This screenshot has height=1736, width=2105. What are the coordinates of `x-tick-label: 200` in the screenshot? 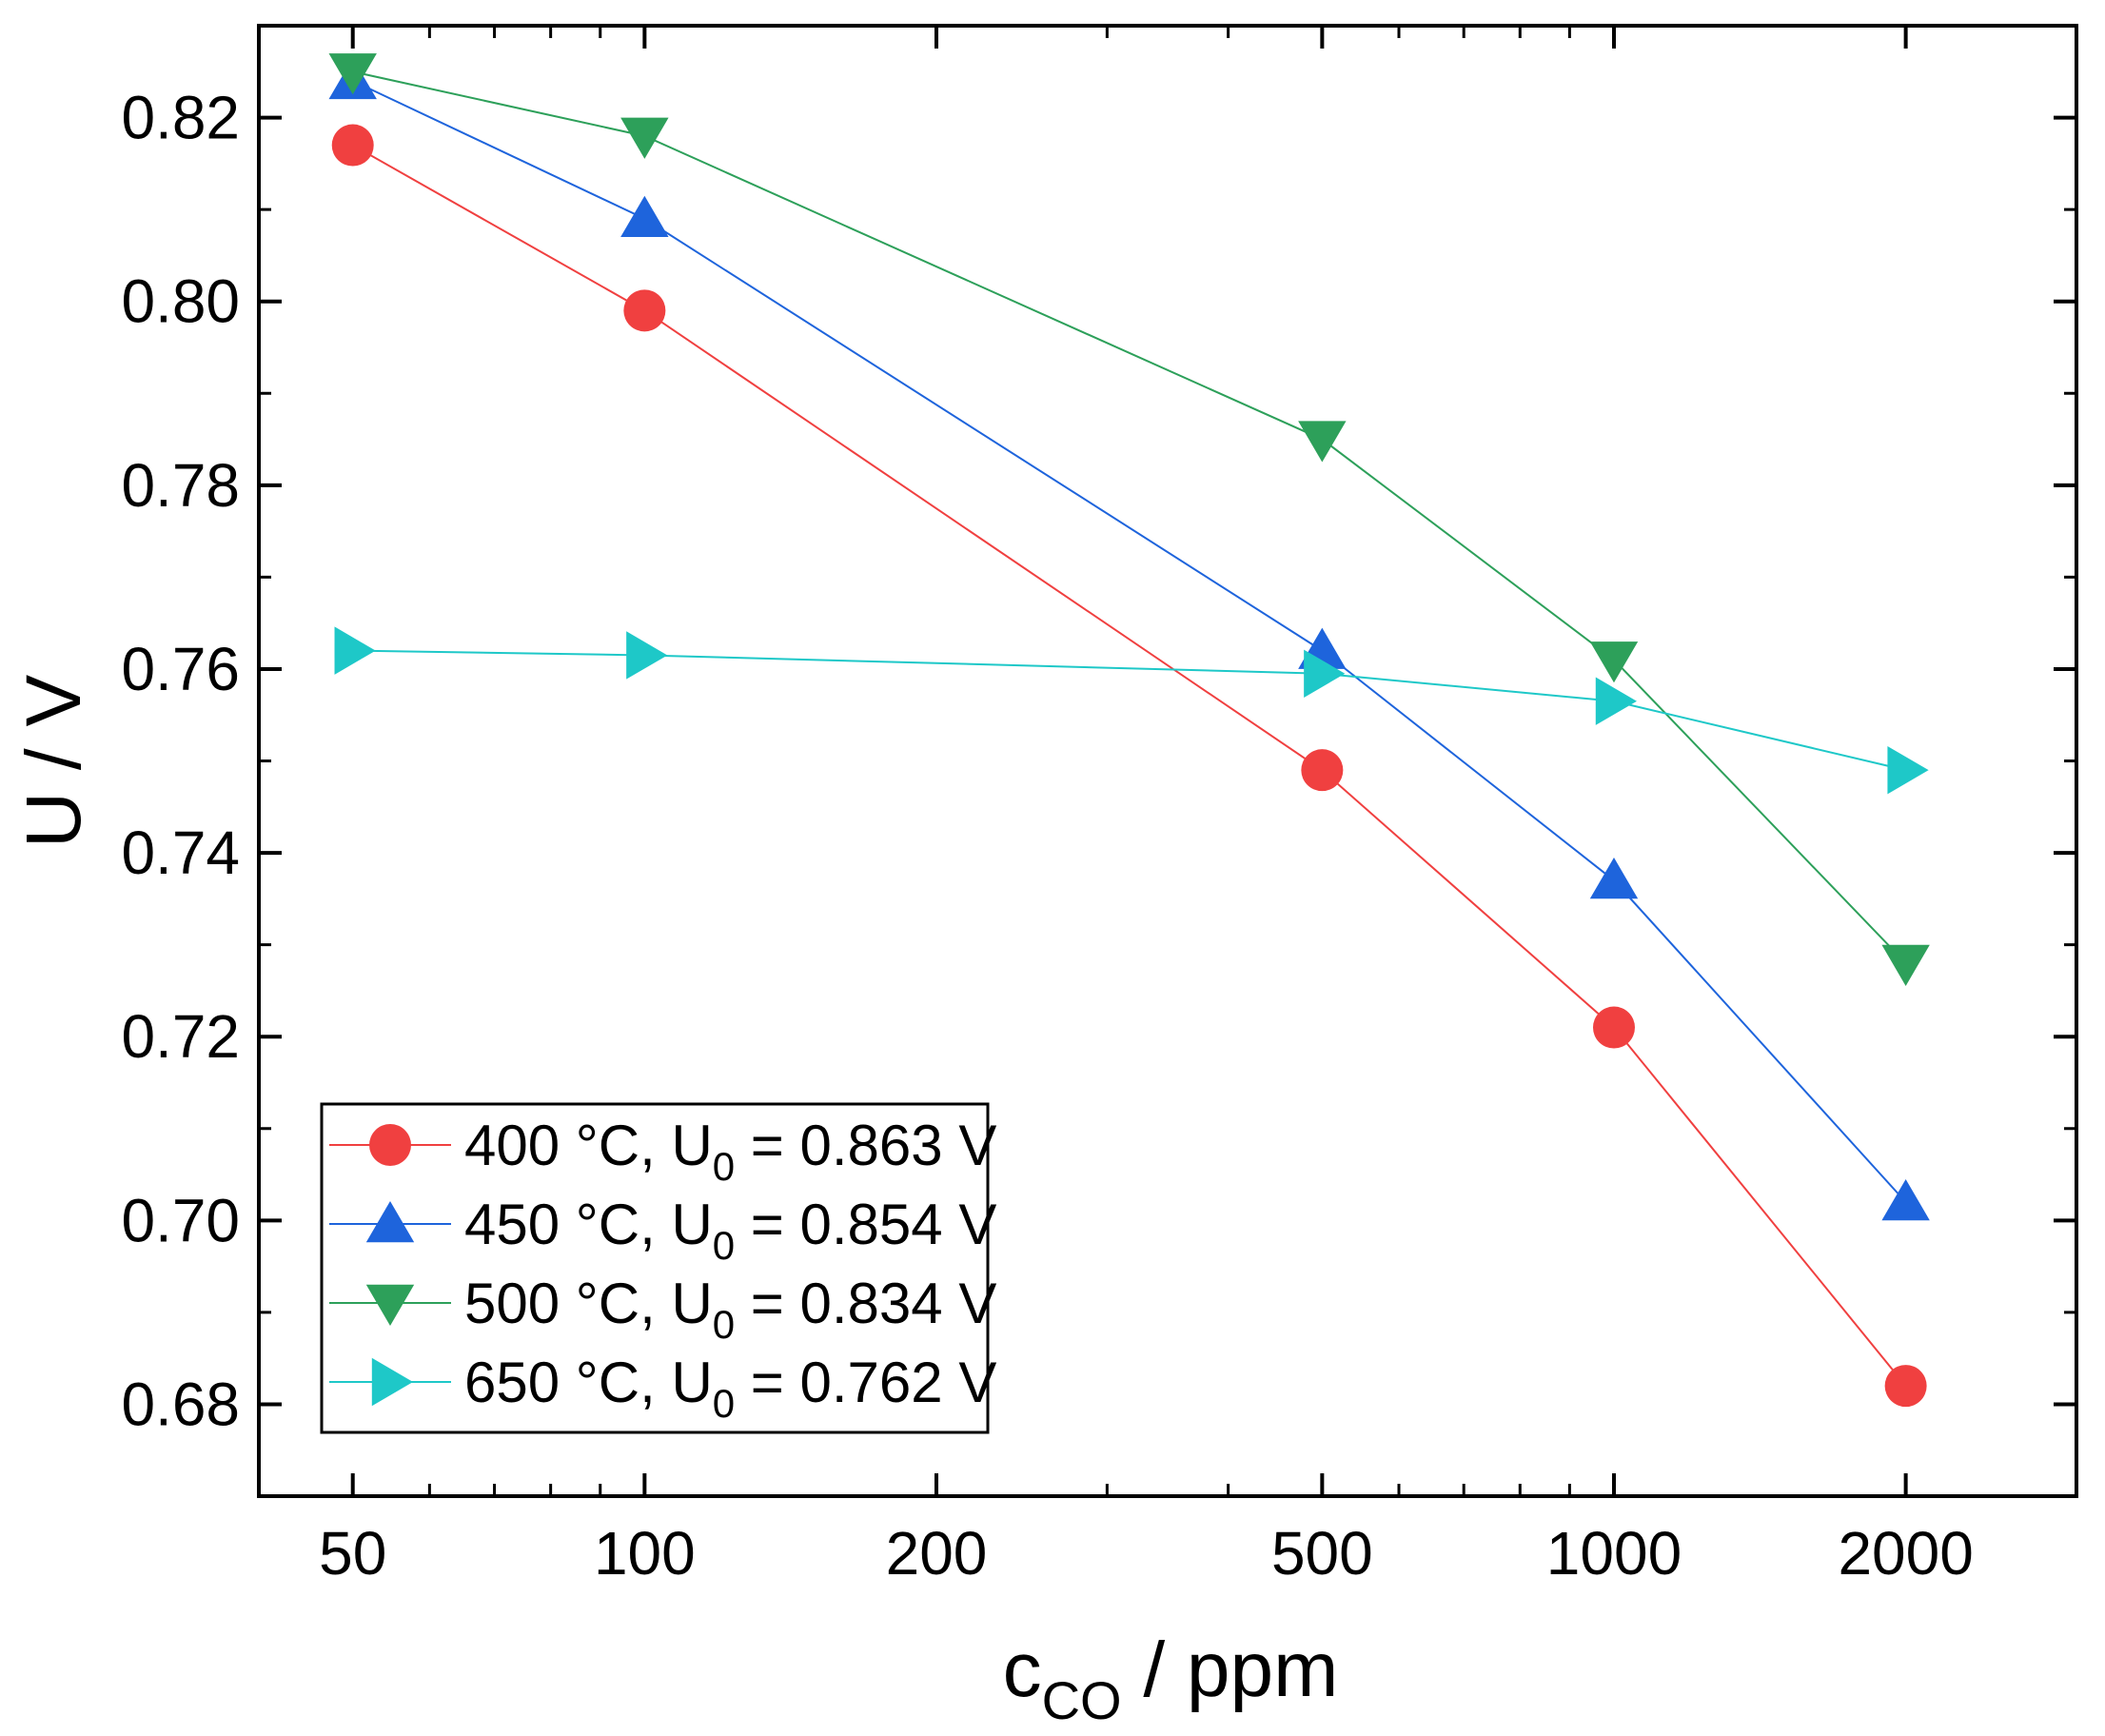 It's located at (937, 1553).